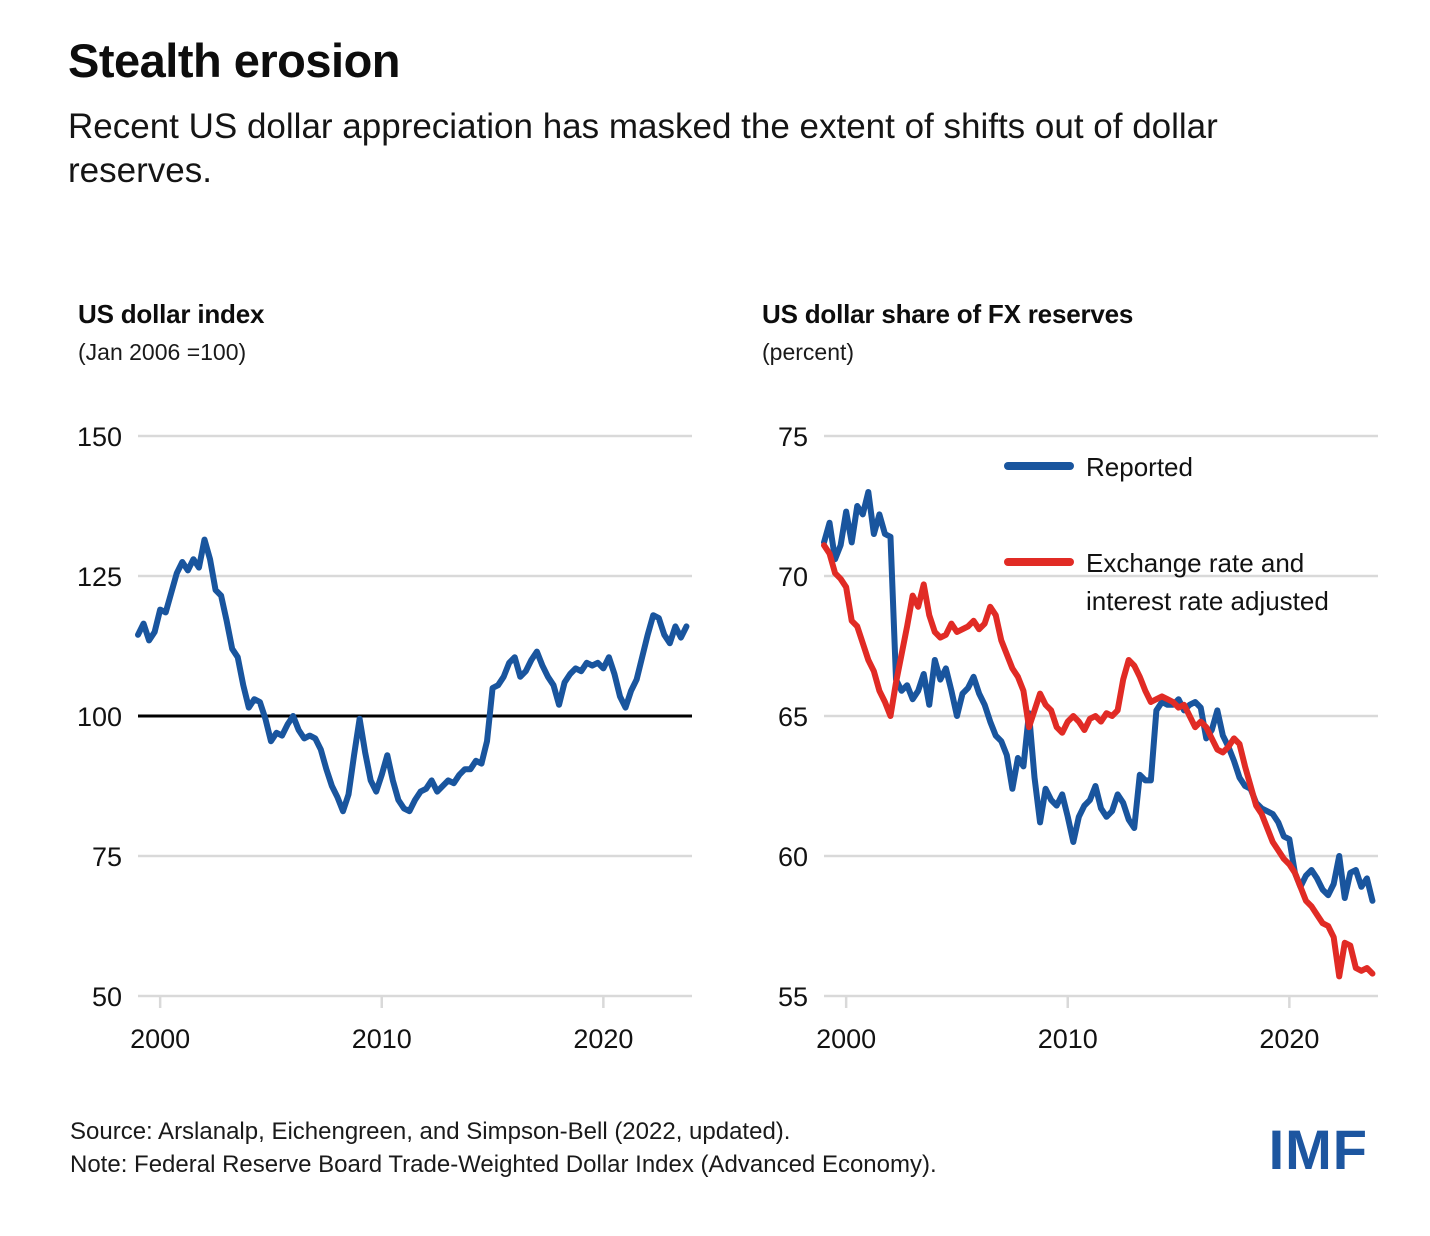  Describe the element at coordinates (1195, 563) in the screenshot. I see `legend-label: Exchange rate and` at that location.